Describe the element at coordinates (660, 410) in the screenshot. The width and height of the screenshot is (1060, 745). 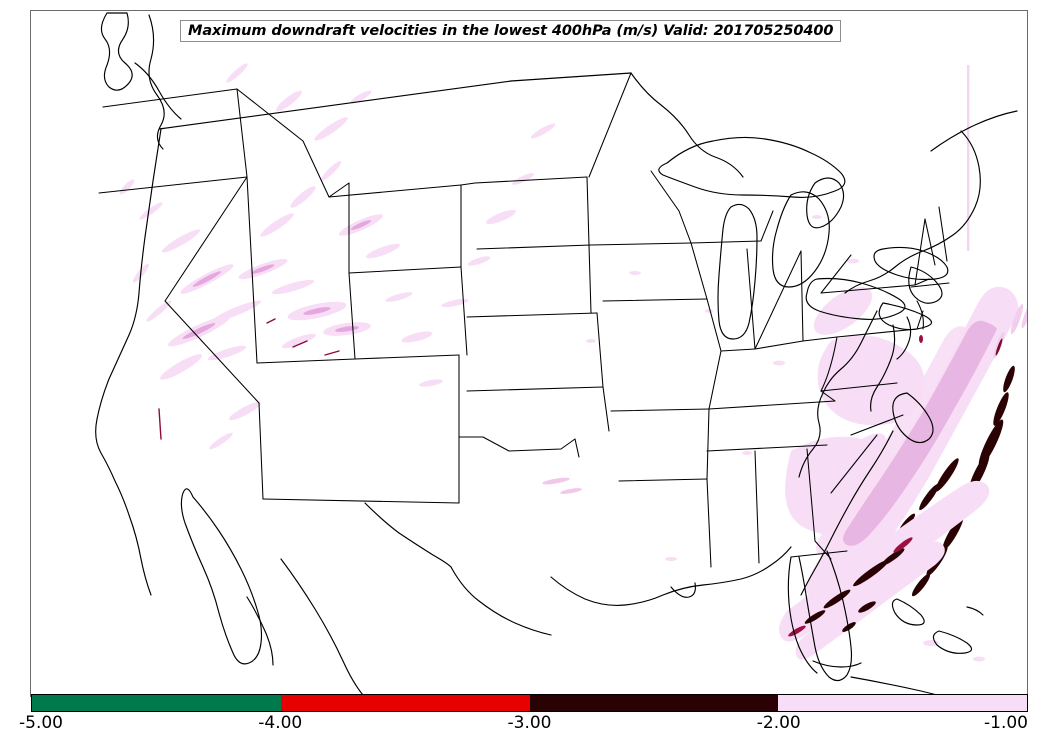
I see `mo-ar-border` at that location.